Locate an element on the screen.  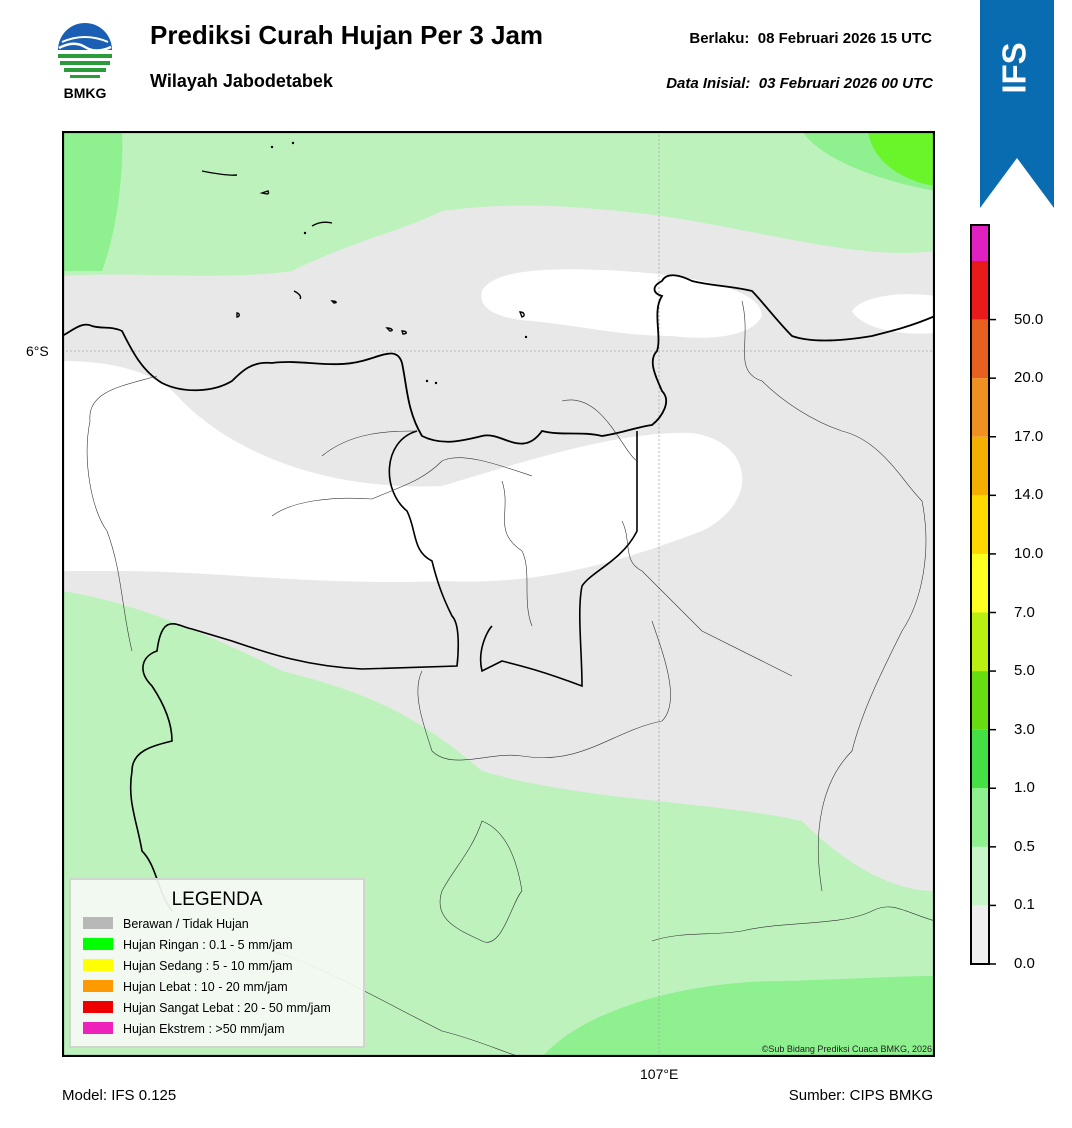
legend-label: Hujan Sedang : 5 - 10 mm/jam is located at coordinates (208, 966).